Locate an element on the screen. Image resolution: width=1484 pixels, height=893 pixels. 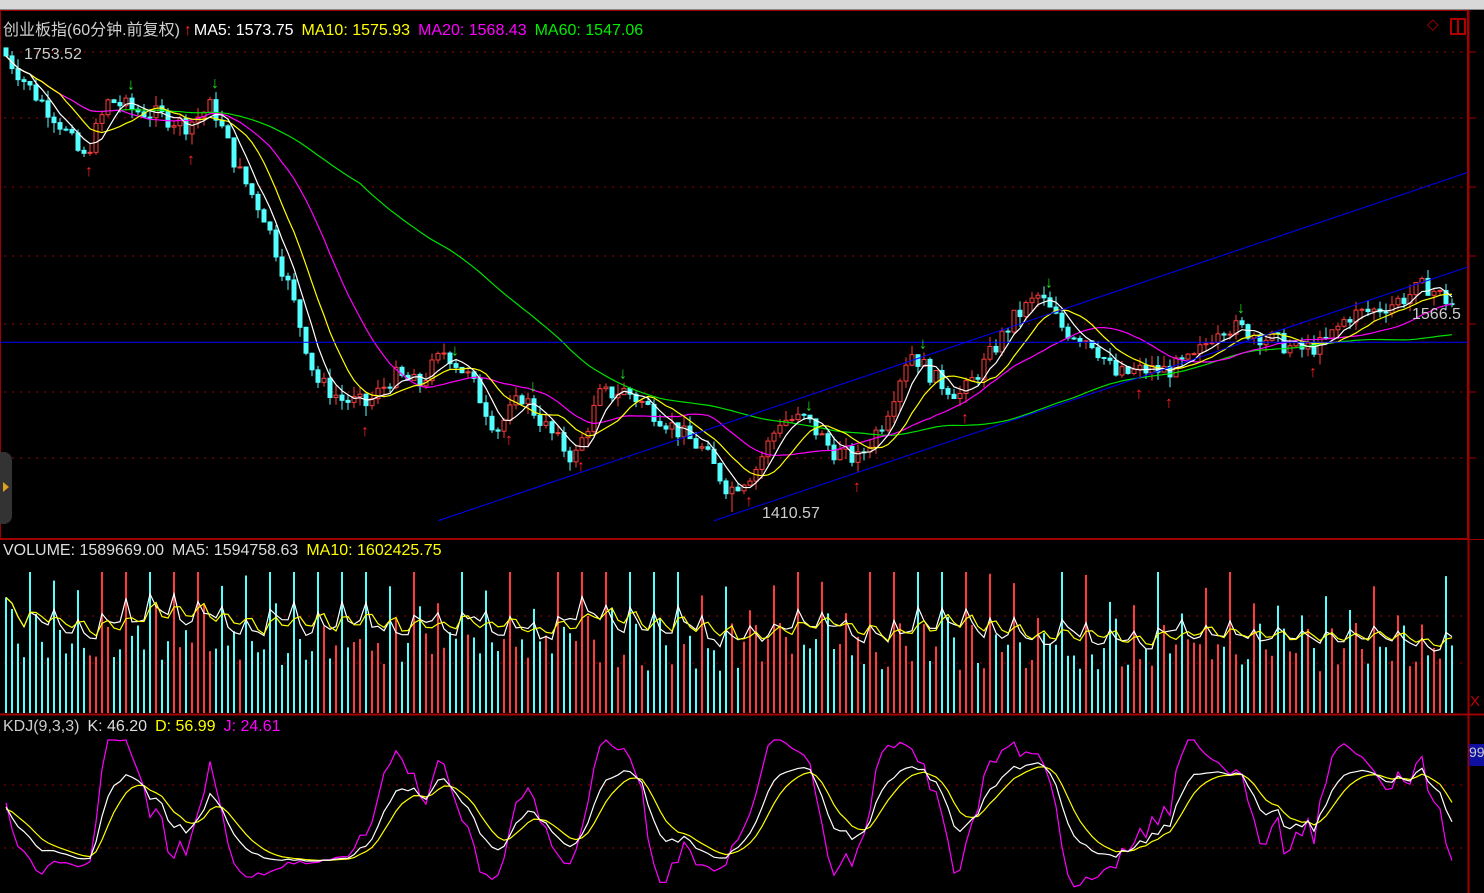
close-panel-icon: X is located at coordinates (1475, 701).